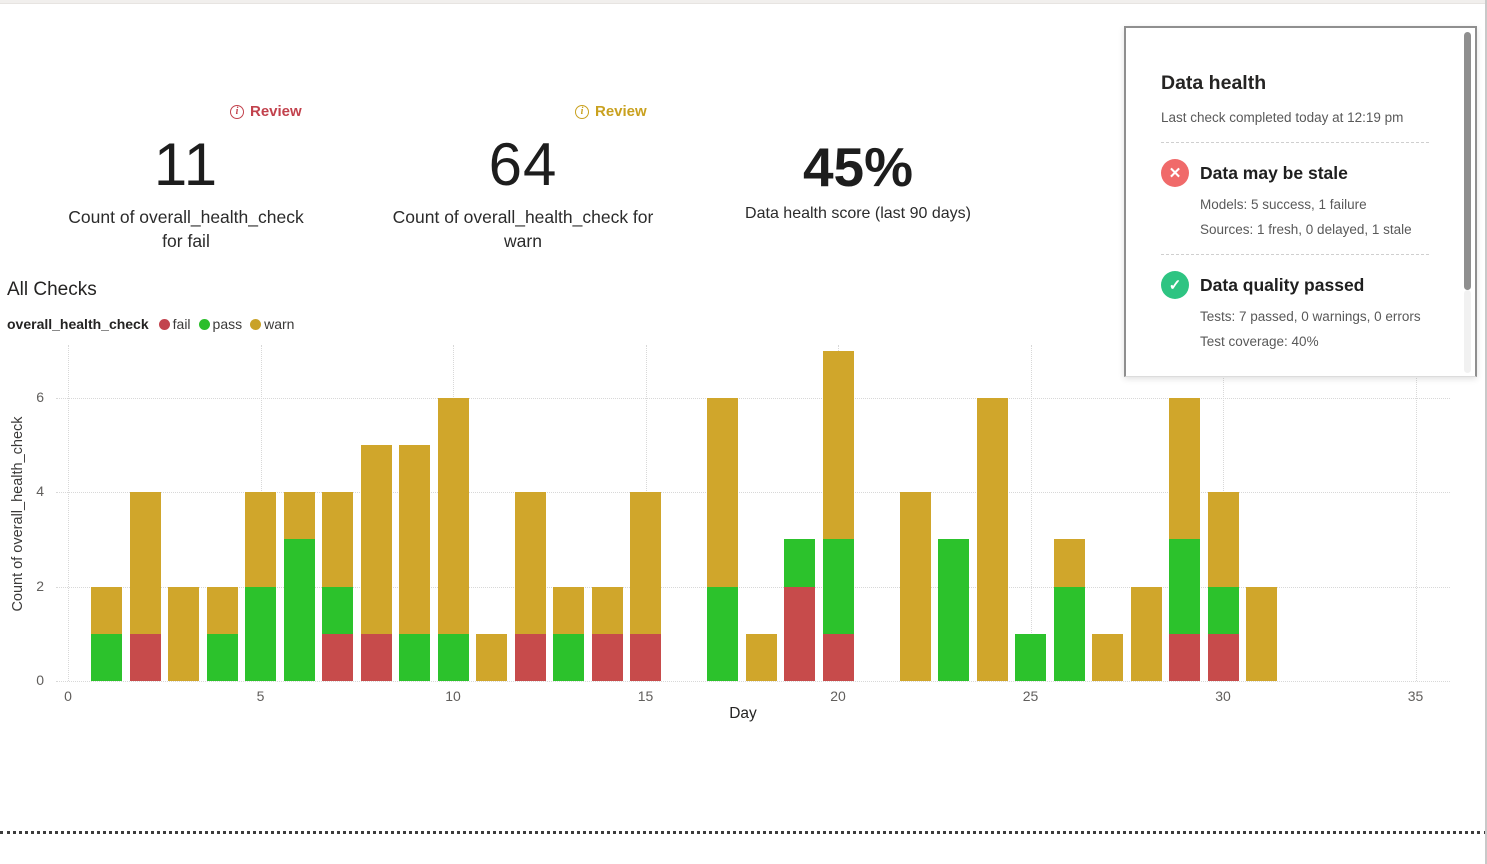  What do you see at coordinates (523, 229) in the screenshot?
I see `kpi-warn-label: Count of overall_health_check for warn` at bounding box center [523, 229].